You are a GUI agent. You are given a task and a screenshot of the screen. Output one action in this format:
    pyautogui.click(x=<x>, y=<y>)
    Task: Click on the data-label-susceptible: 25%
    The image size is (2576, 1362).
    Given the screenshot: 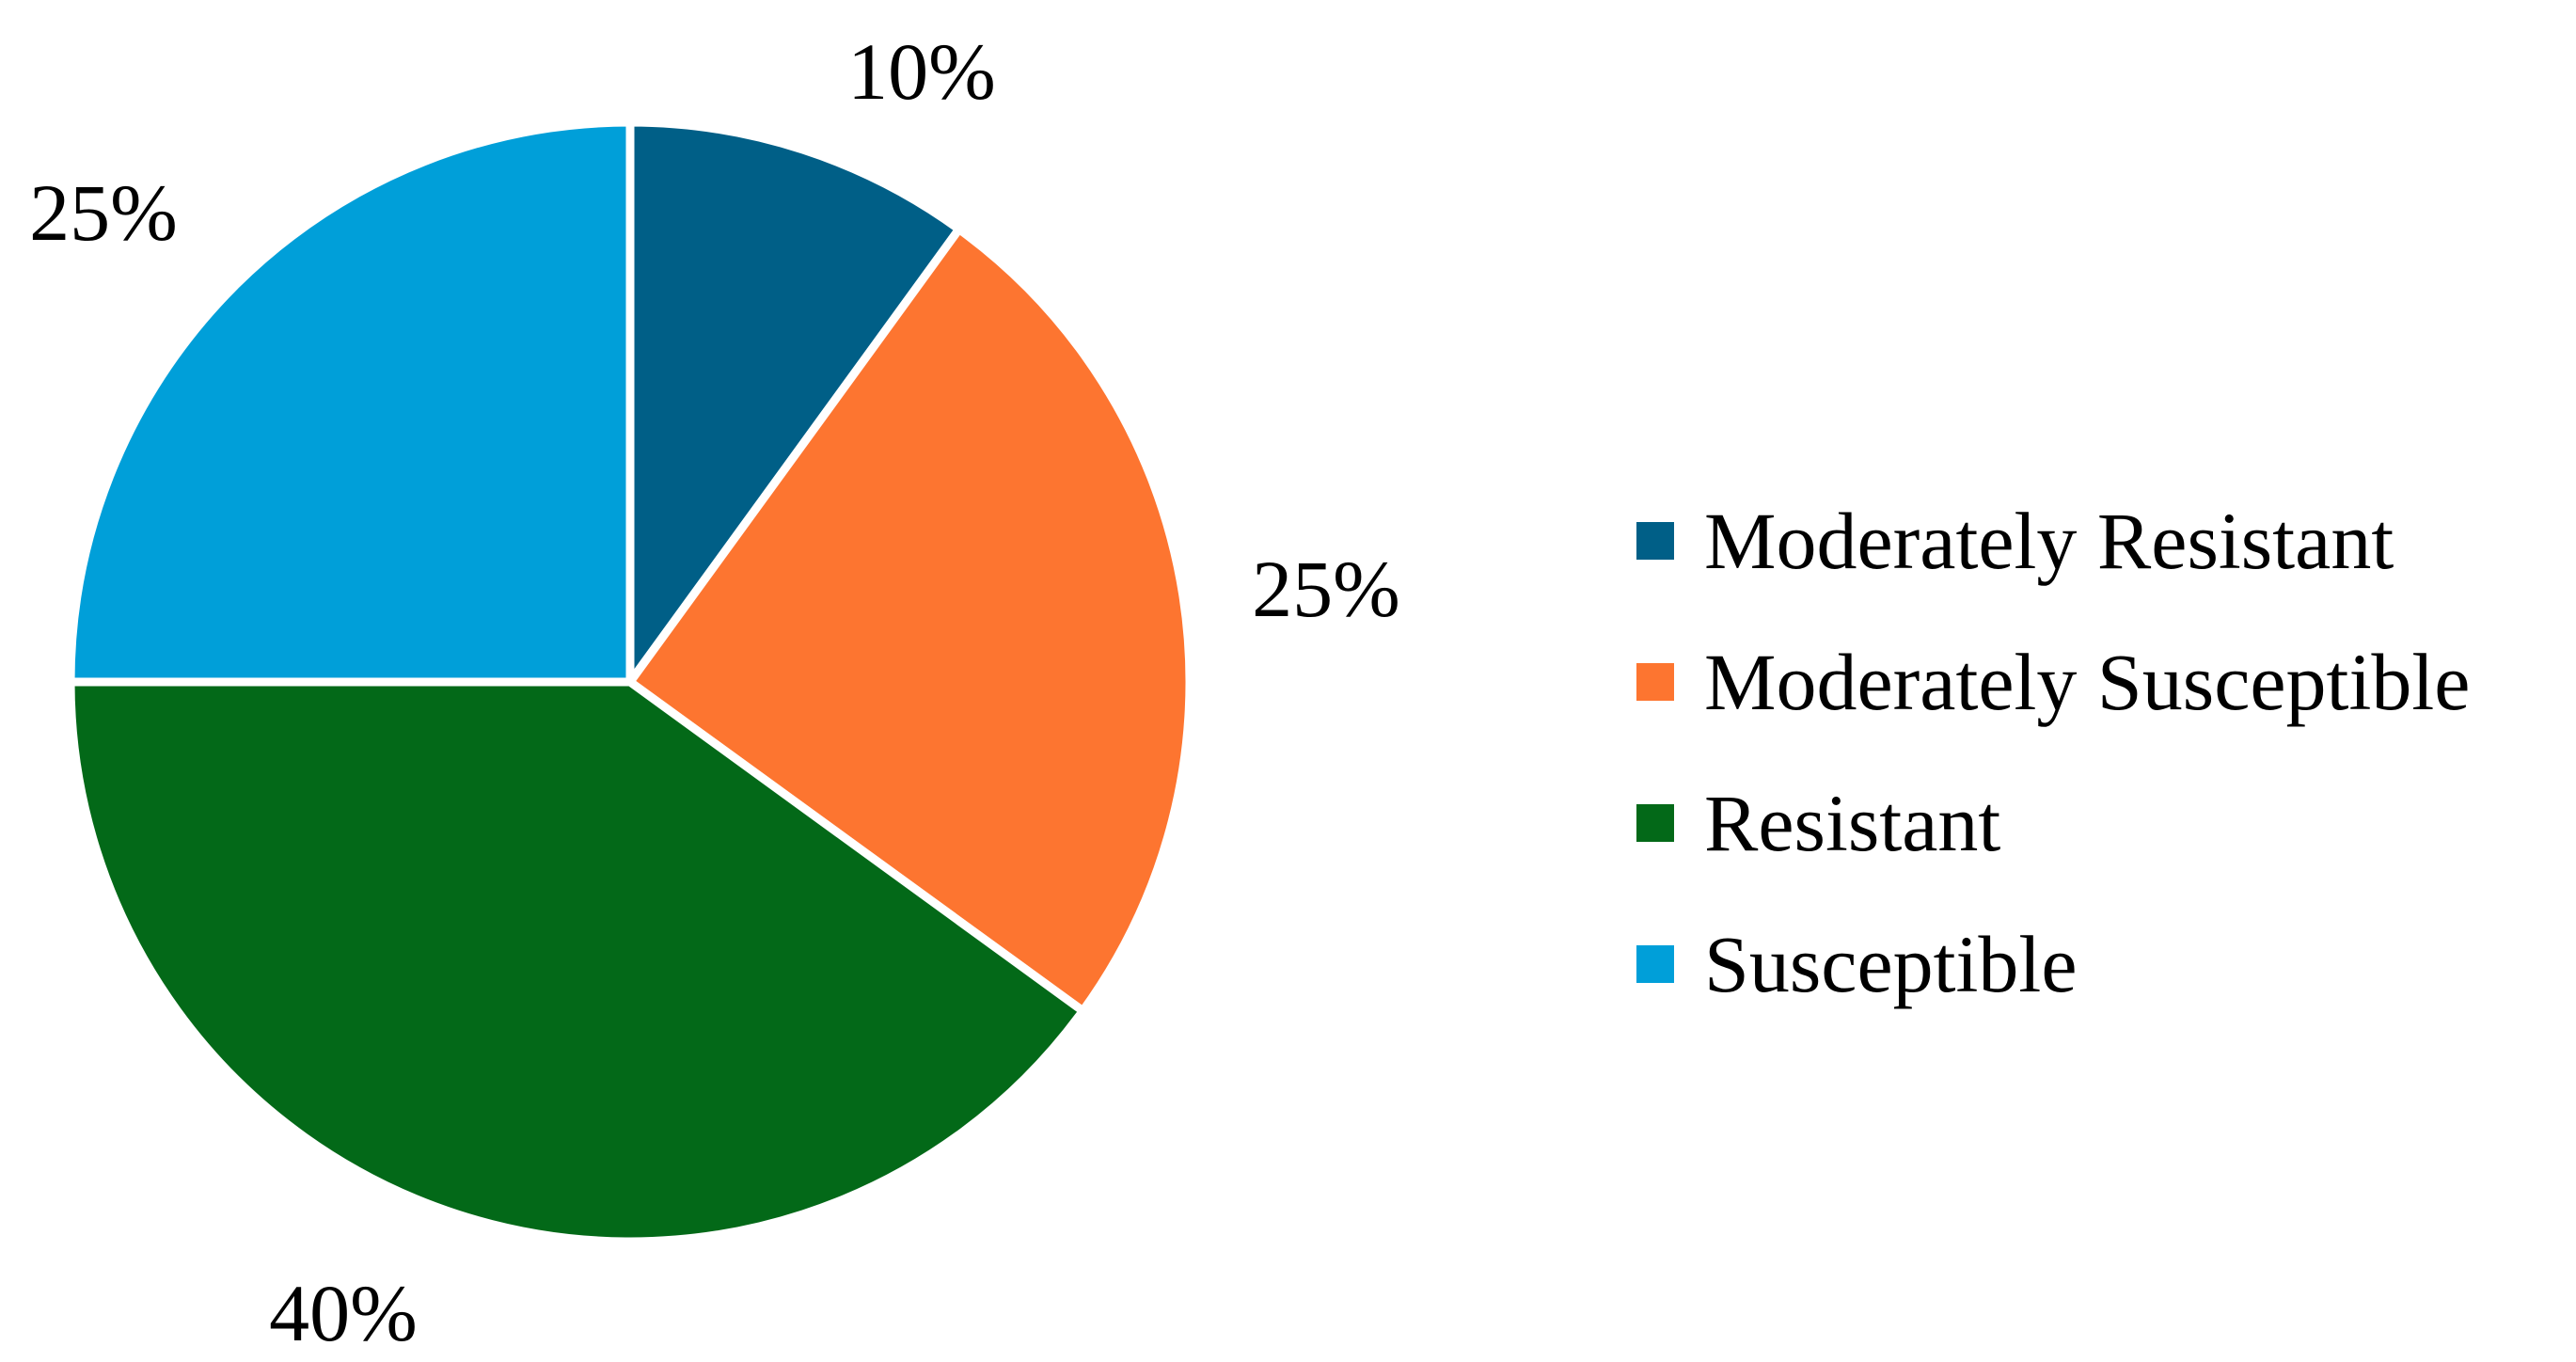 What is the action you would take?
    pyautogui.click(x=103, y=213)
    